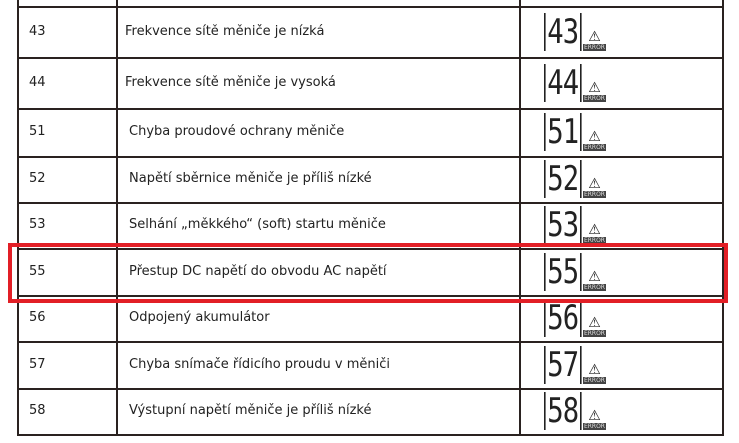  Describe the element at coordinates (370, 319) in the screenshot. I see `table-row: 56 Odpojený akumulátor 56 ⚠ ERROR` at that location.